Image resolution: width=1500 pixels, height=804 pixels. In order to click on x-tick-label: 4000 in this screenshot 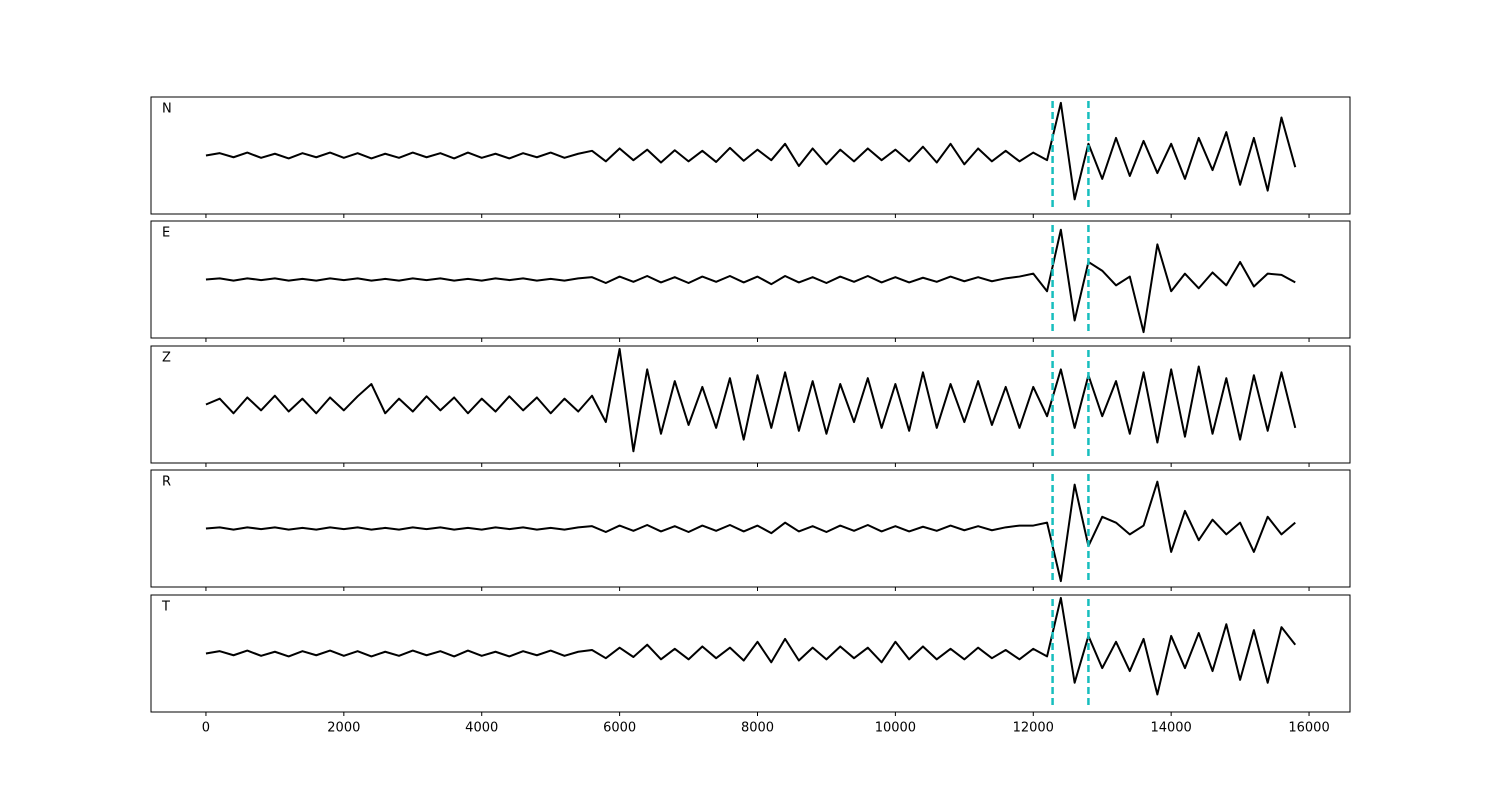, I will do `click(481, 728)`.